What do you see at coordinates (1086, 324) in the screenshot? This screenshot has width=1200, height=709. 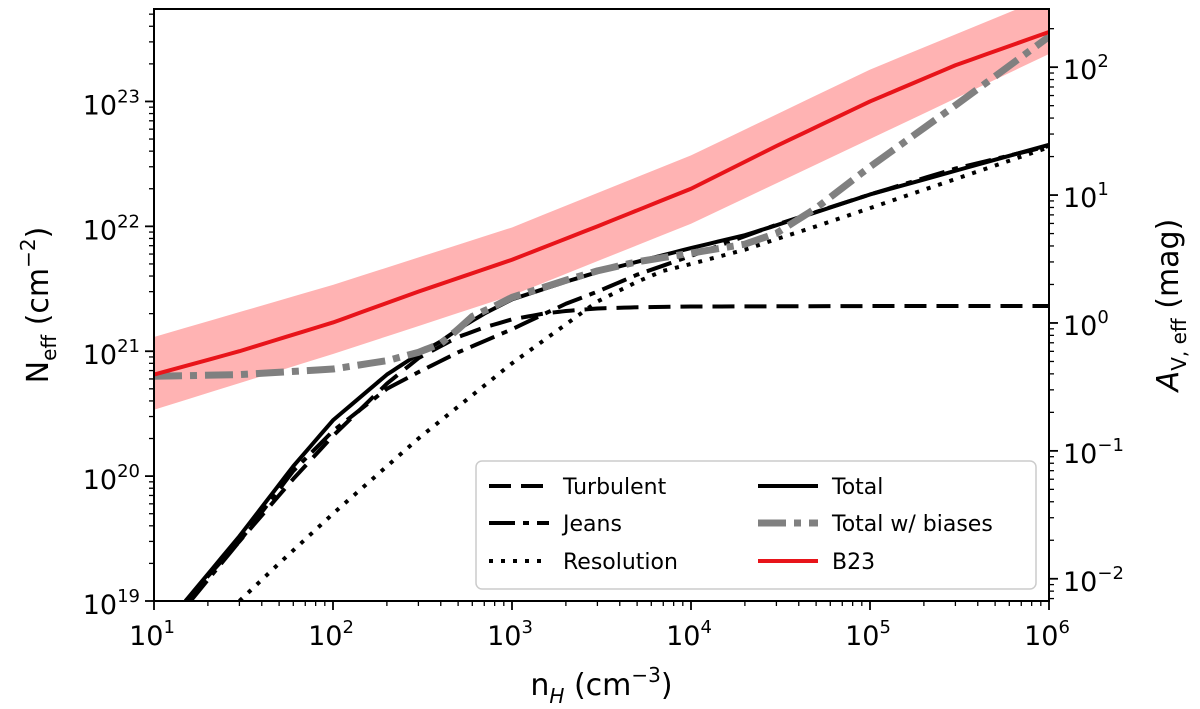 I see `y2-tick-label: 10⁰` at bounding box center [1086, 324].